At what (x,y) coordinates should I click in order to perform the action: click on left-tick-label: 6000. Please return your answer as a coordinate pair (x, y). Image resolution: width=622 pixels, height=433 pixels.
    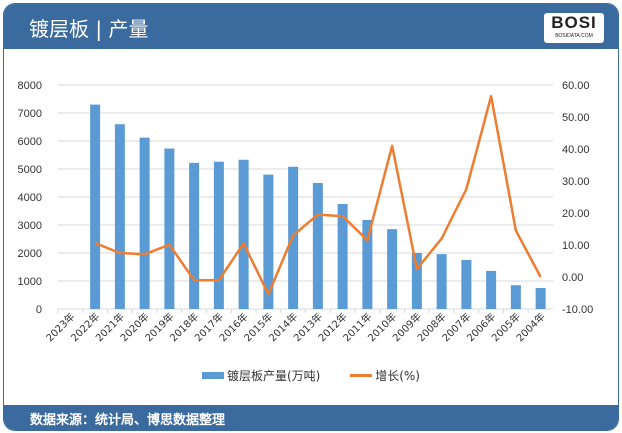
    Looking at the image, I should click on (30, 142).